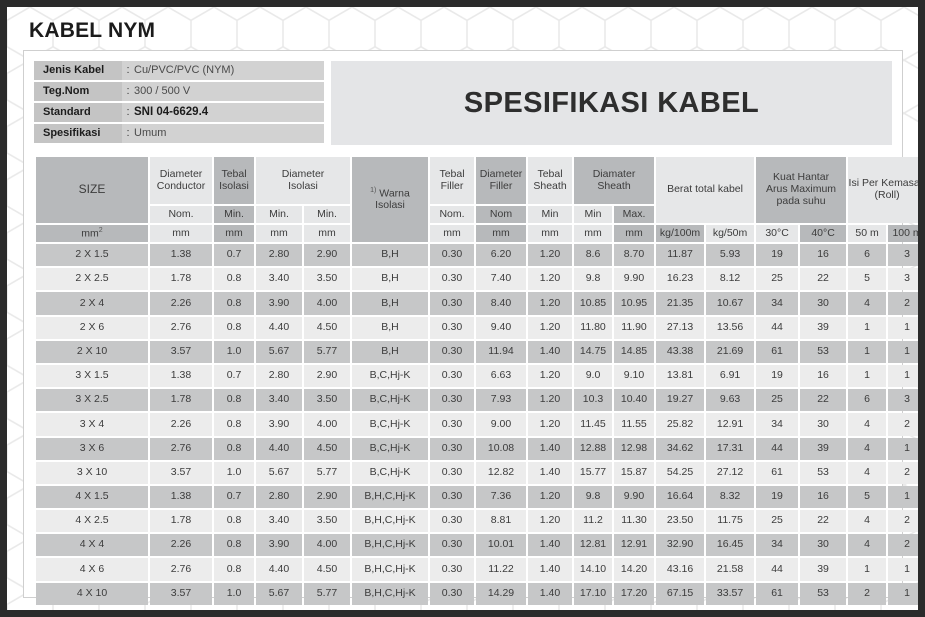 The height and width of the screenshot is (617, 925). I want to click on cell-diam_sheath_max: 12.91, so click(634, 545).